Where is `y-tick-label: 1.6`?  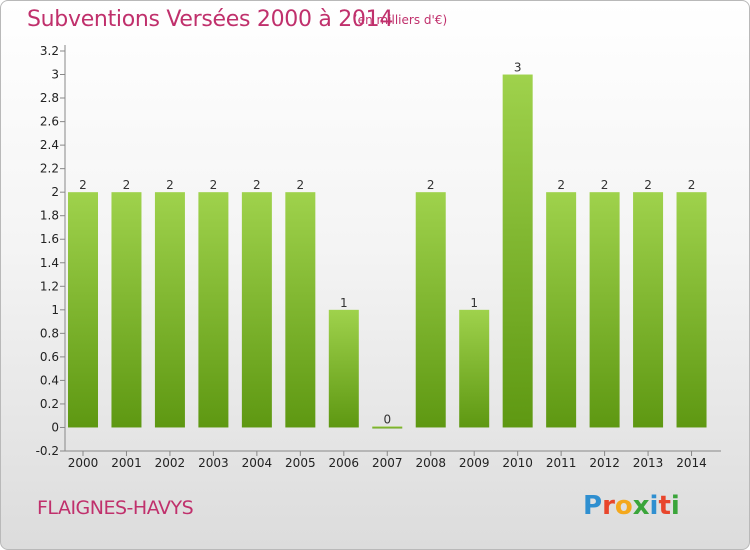
y-tick-label: 1.6 is located at coordinates (49, 239).